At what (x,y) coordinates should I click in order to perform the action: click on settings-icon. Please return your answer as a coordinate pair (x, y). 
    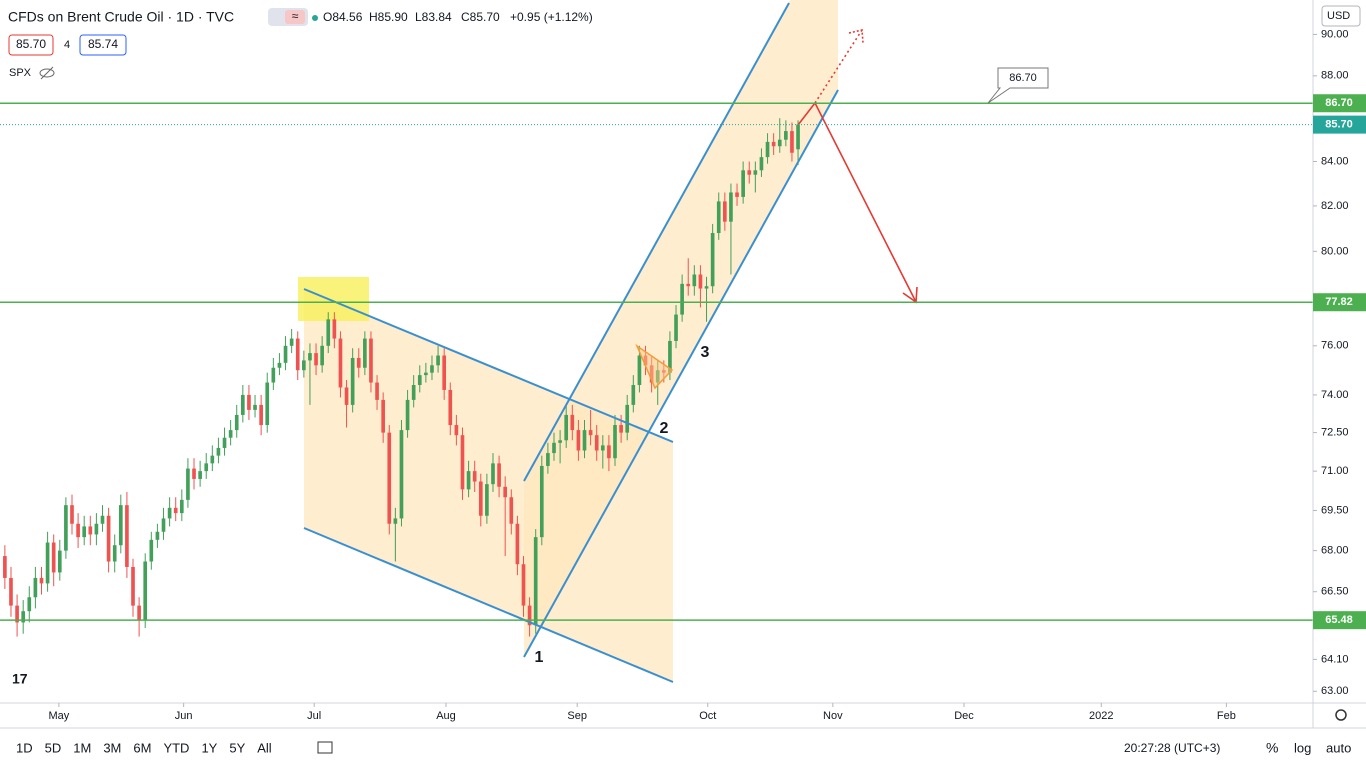
    Looking at the image, I should click on (1341, 715).